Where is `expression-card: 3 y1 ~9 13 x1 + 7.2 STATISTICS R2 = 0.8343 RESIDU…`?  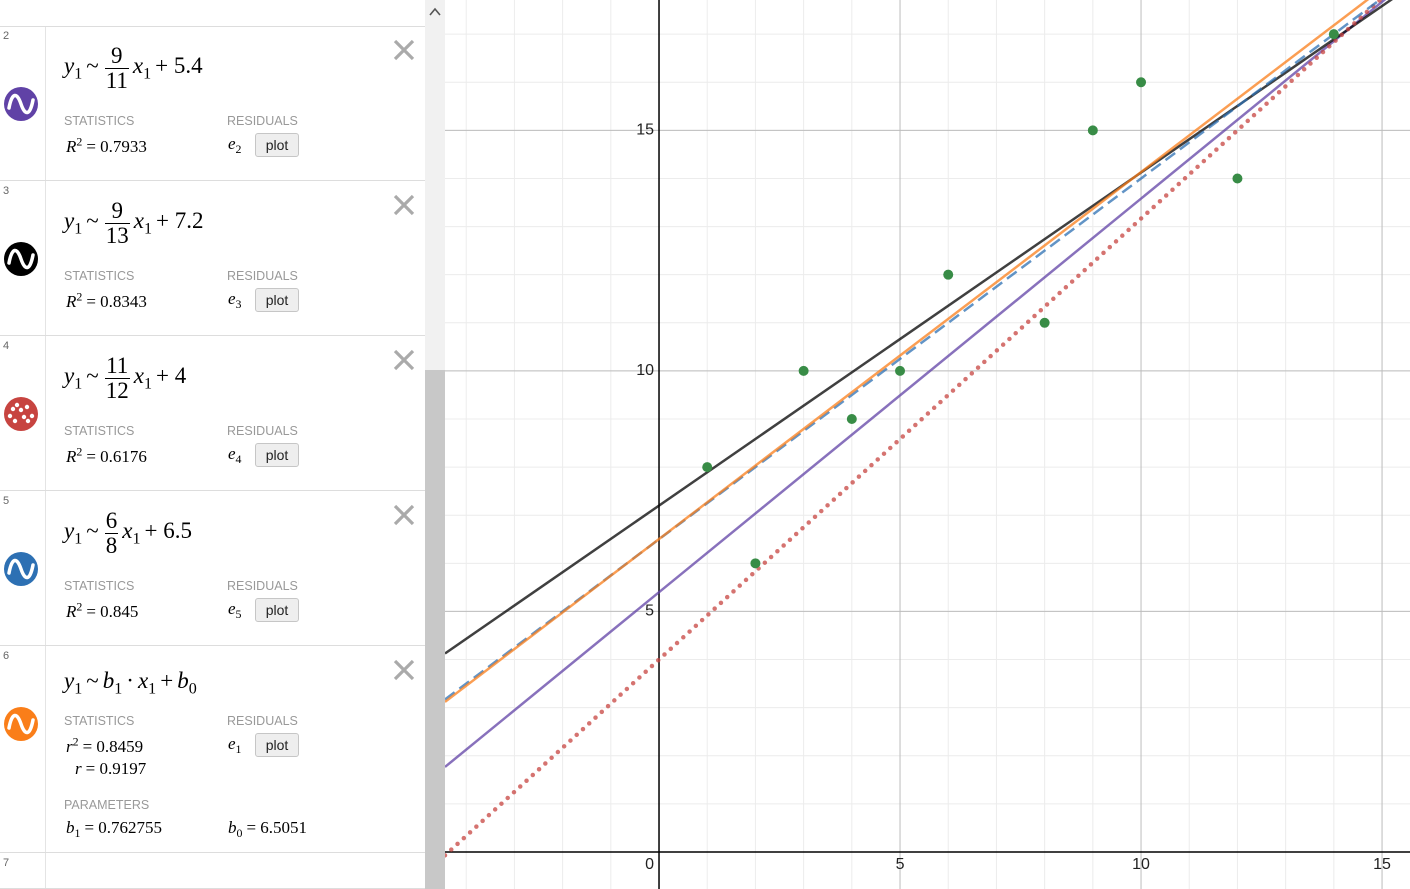
expression-card: 3 y1 ~9 13 x1 + 7.2 STATISTICS R2 = 0.8343 RESIDU… is located at coordinates (212, 258).